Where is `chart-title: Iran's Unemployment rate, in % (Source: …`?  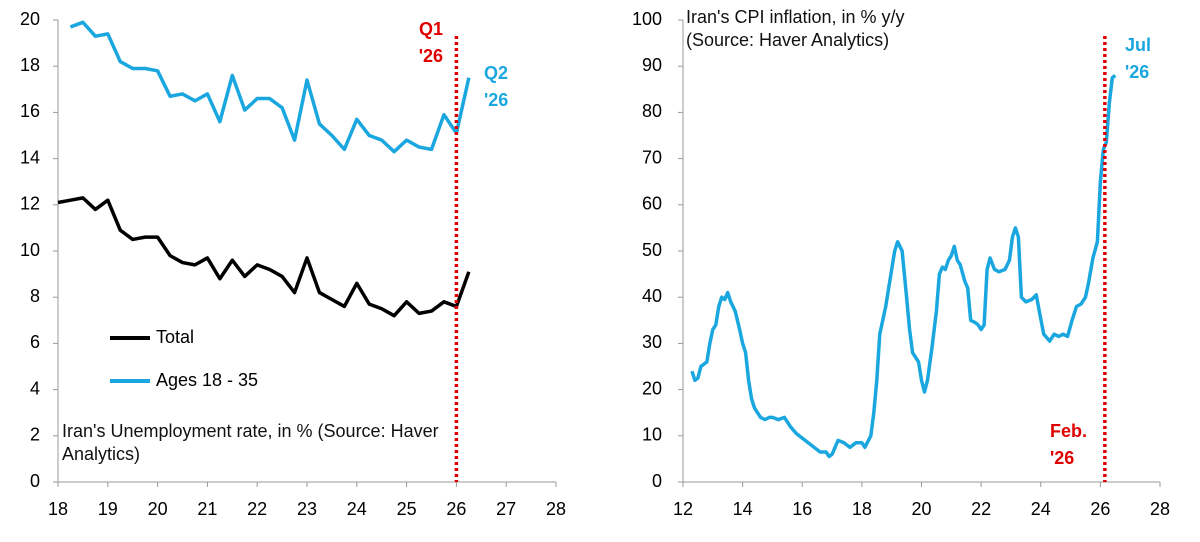
chart-title: Iran's Unemployment rate, in % (Source: … is located at coordinates (250, 442).